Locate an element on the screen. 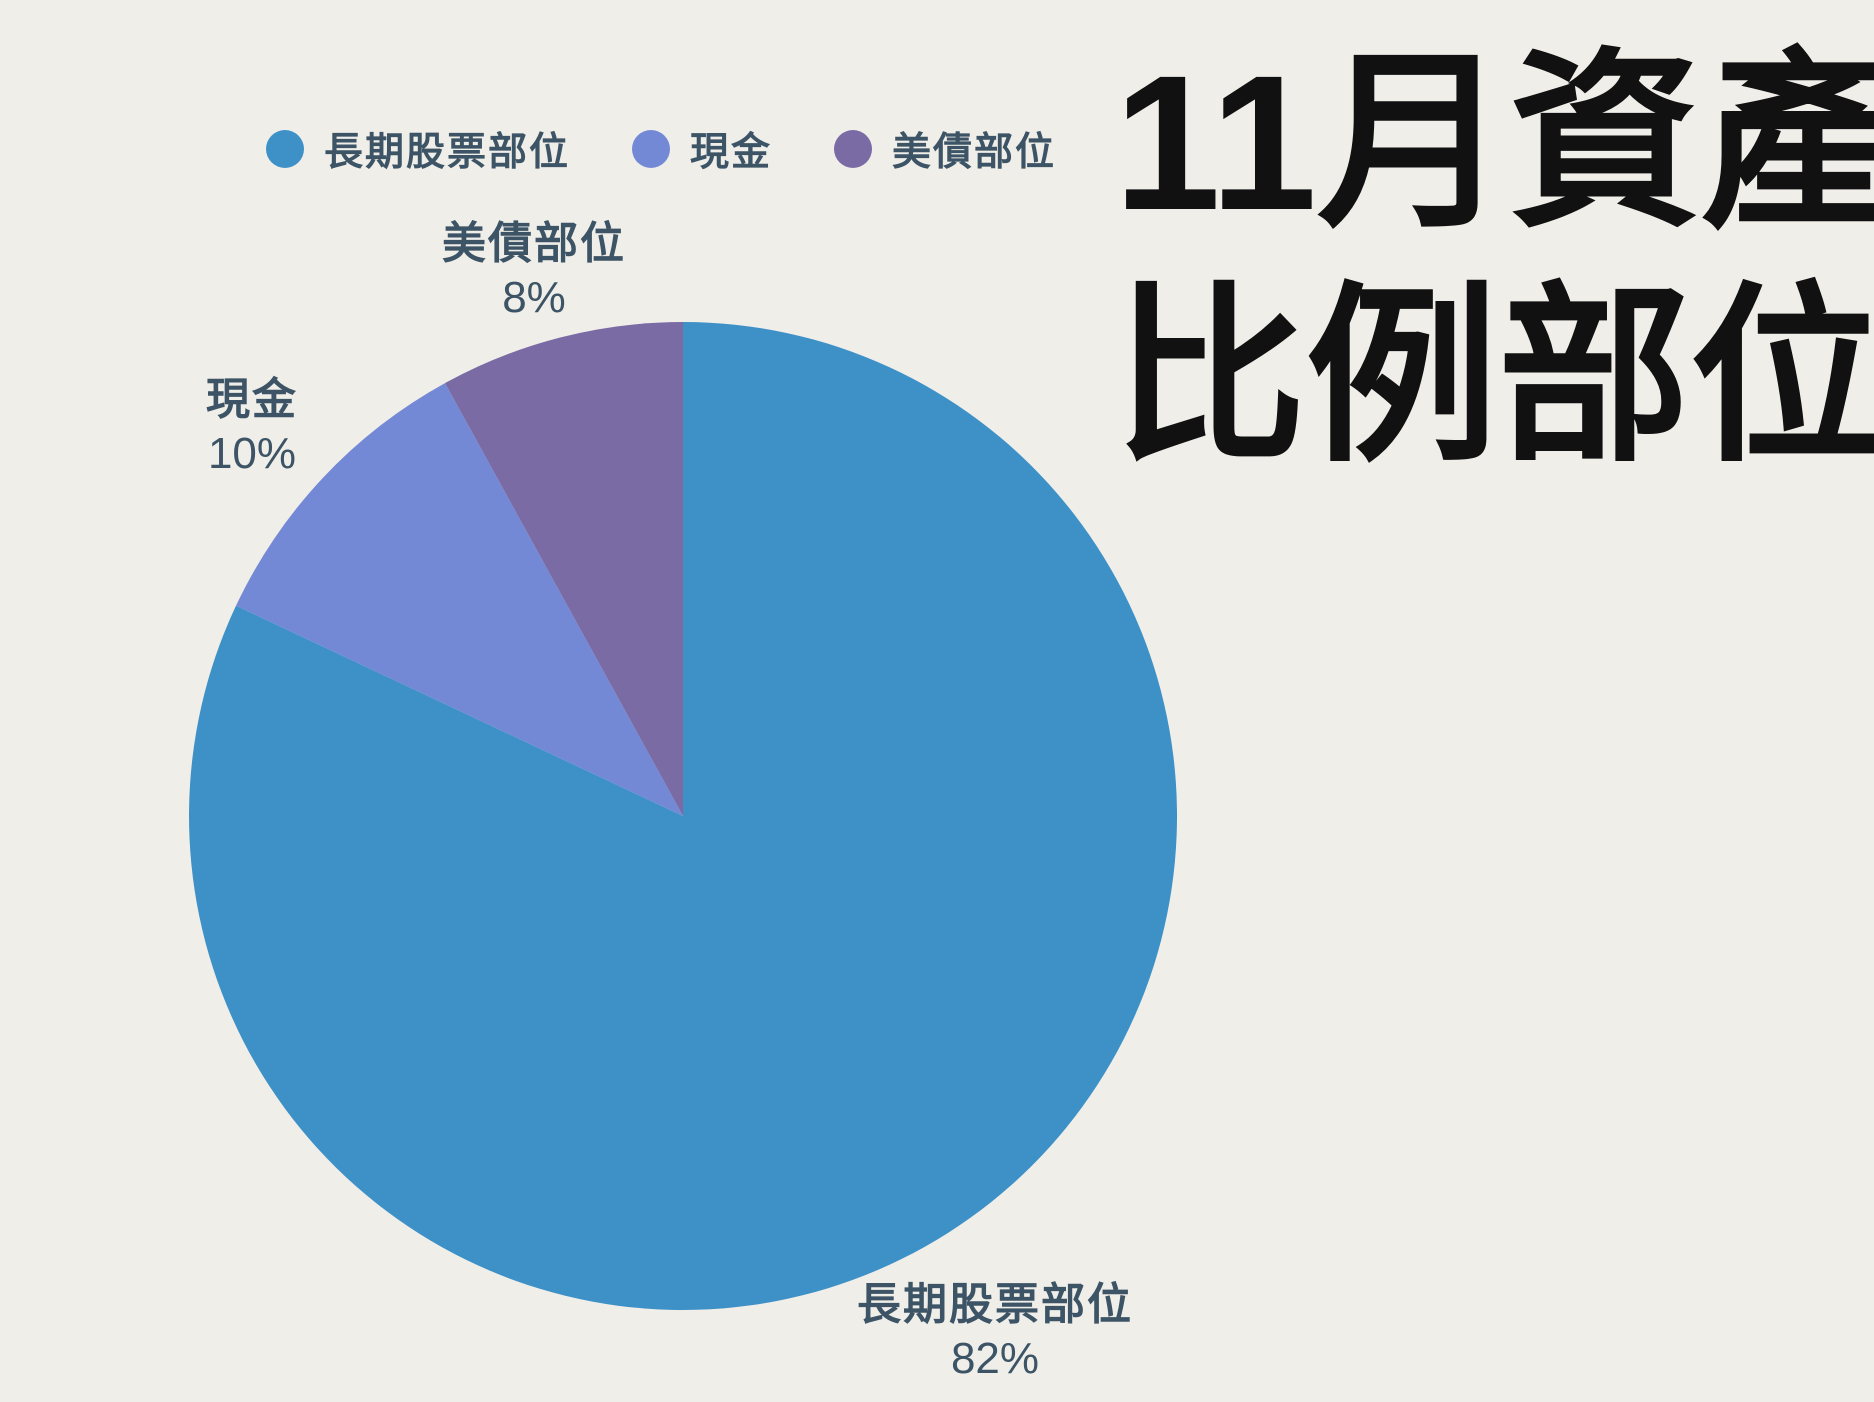 The height and width of the screenshot is (1402, 1874). slice-label-cash: 現金 10% is located at coordinates (252, 427).